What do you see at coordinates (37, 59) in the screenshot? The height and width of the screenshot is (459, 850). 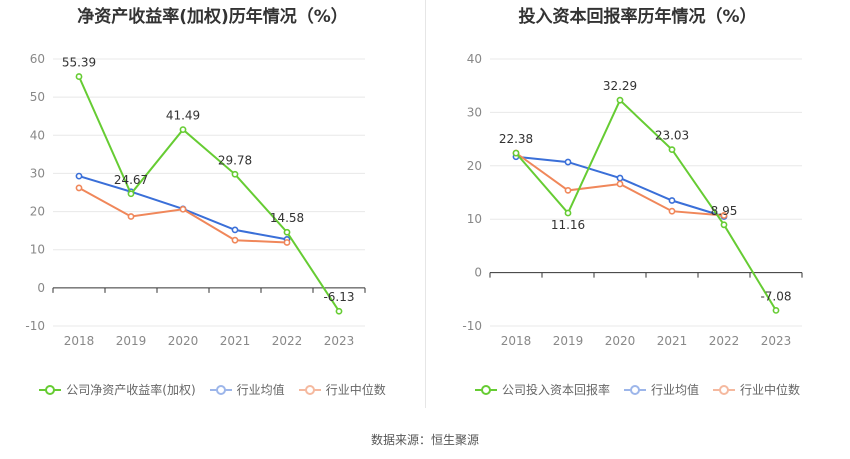 I see `y-tick-label: 60` at bounding box center [37, 59].